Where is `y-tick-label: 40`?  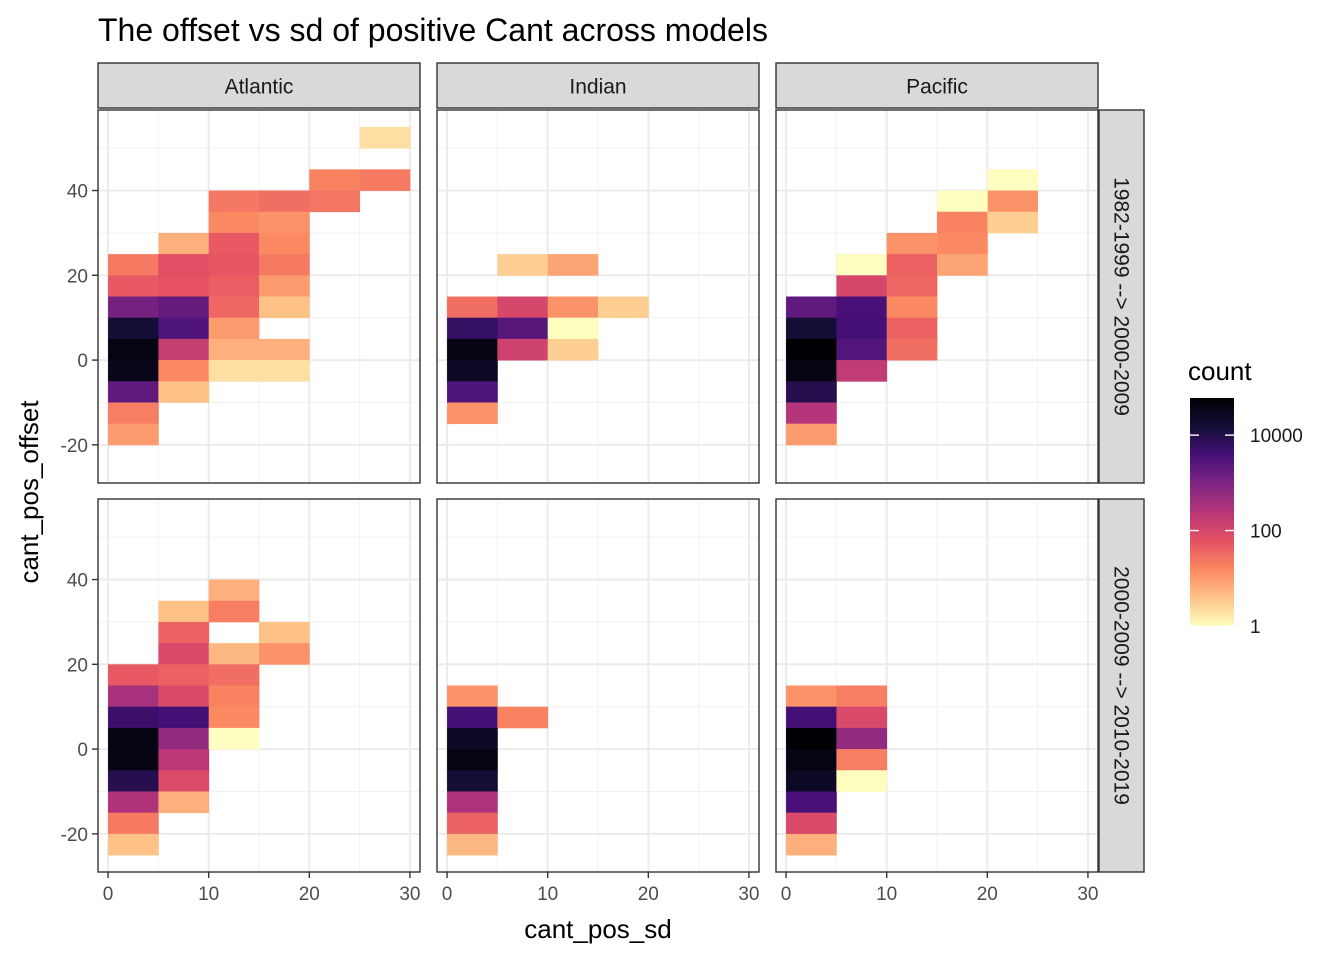 y-tick-label: 40 is located at coordinates (77, 581).